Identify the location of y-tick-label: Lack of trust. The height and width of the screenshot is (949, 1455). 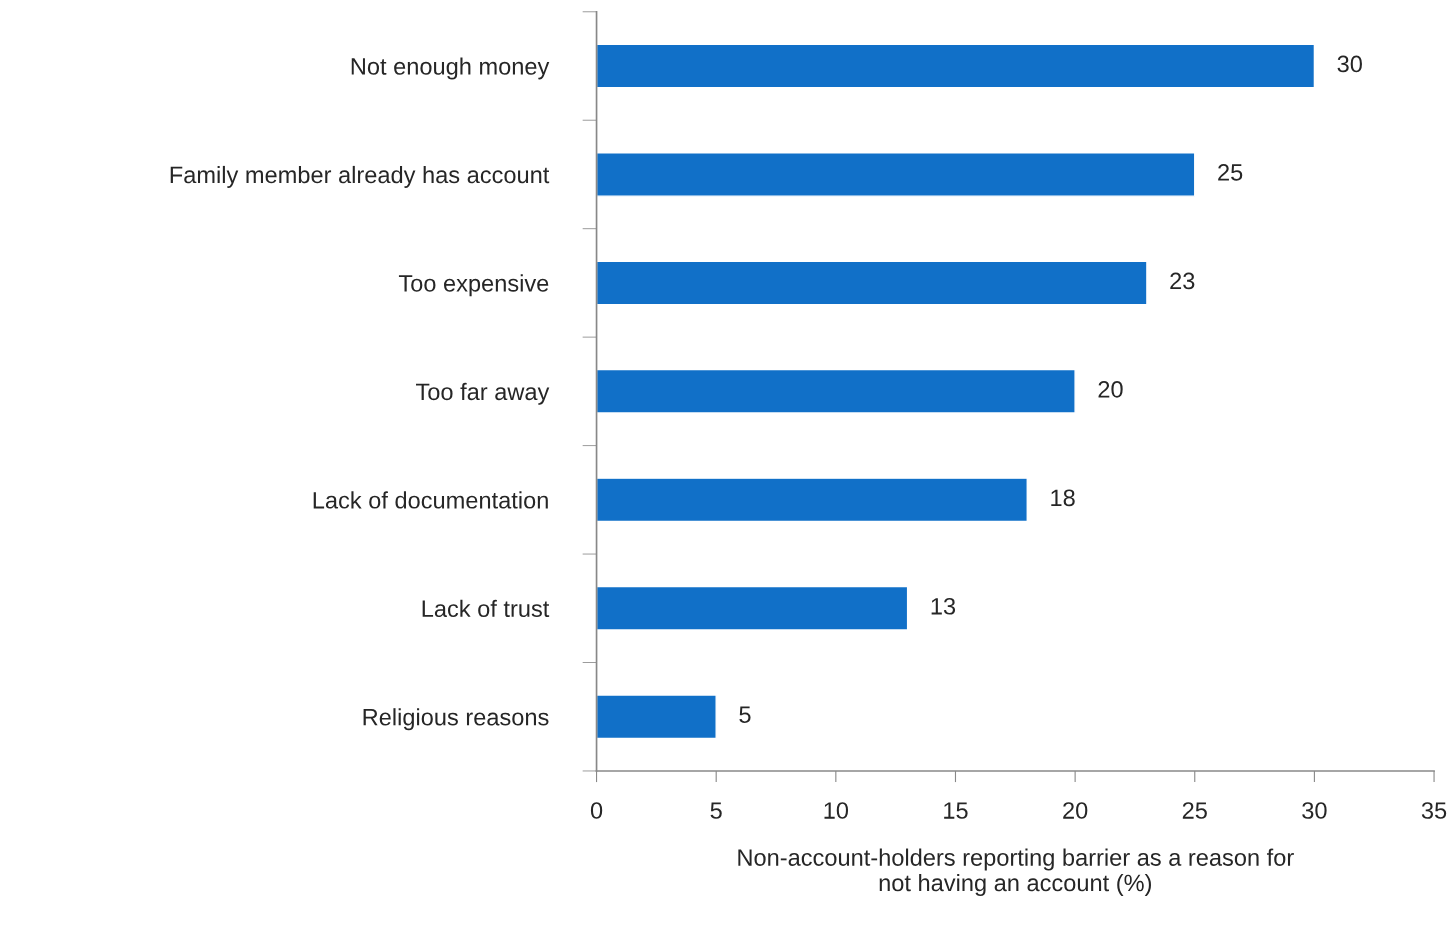
(486, 608).